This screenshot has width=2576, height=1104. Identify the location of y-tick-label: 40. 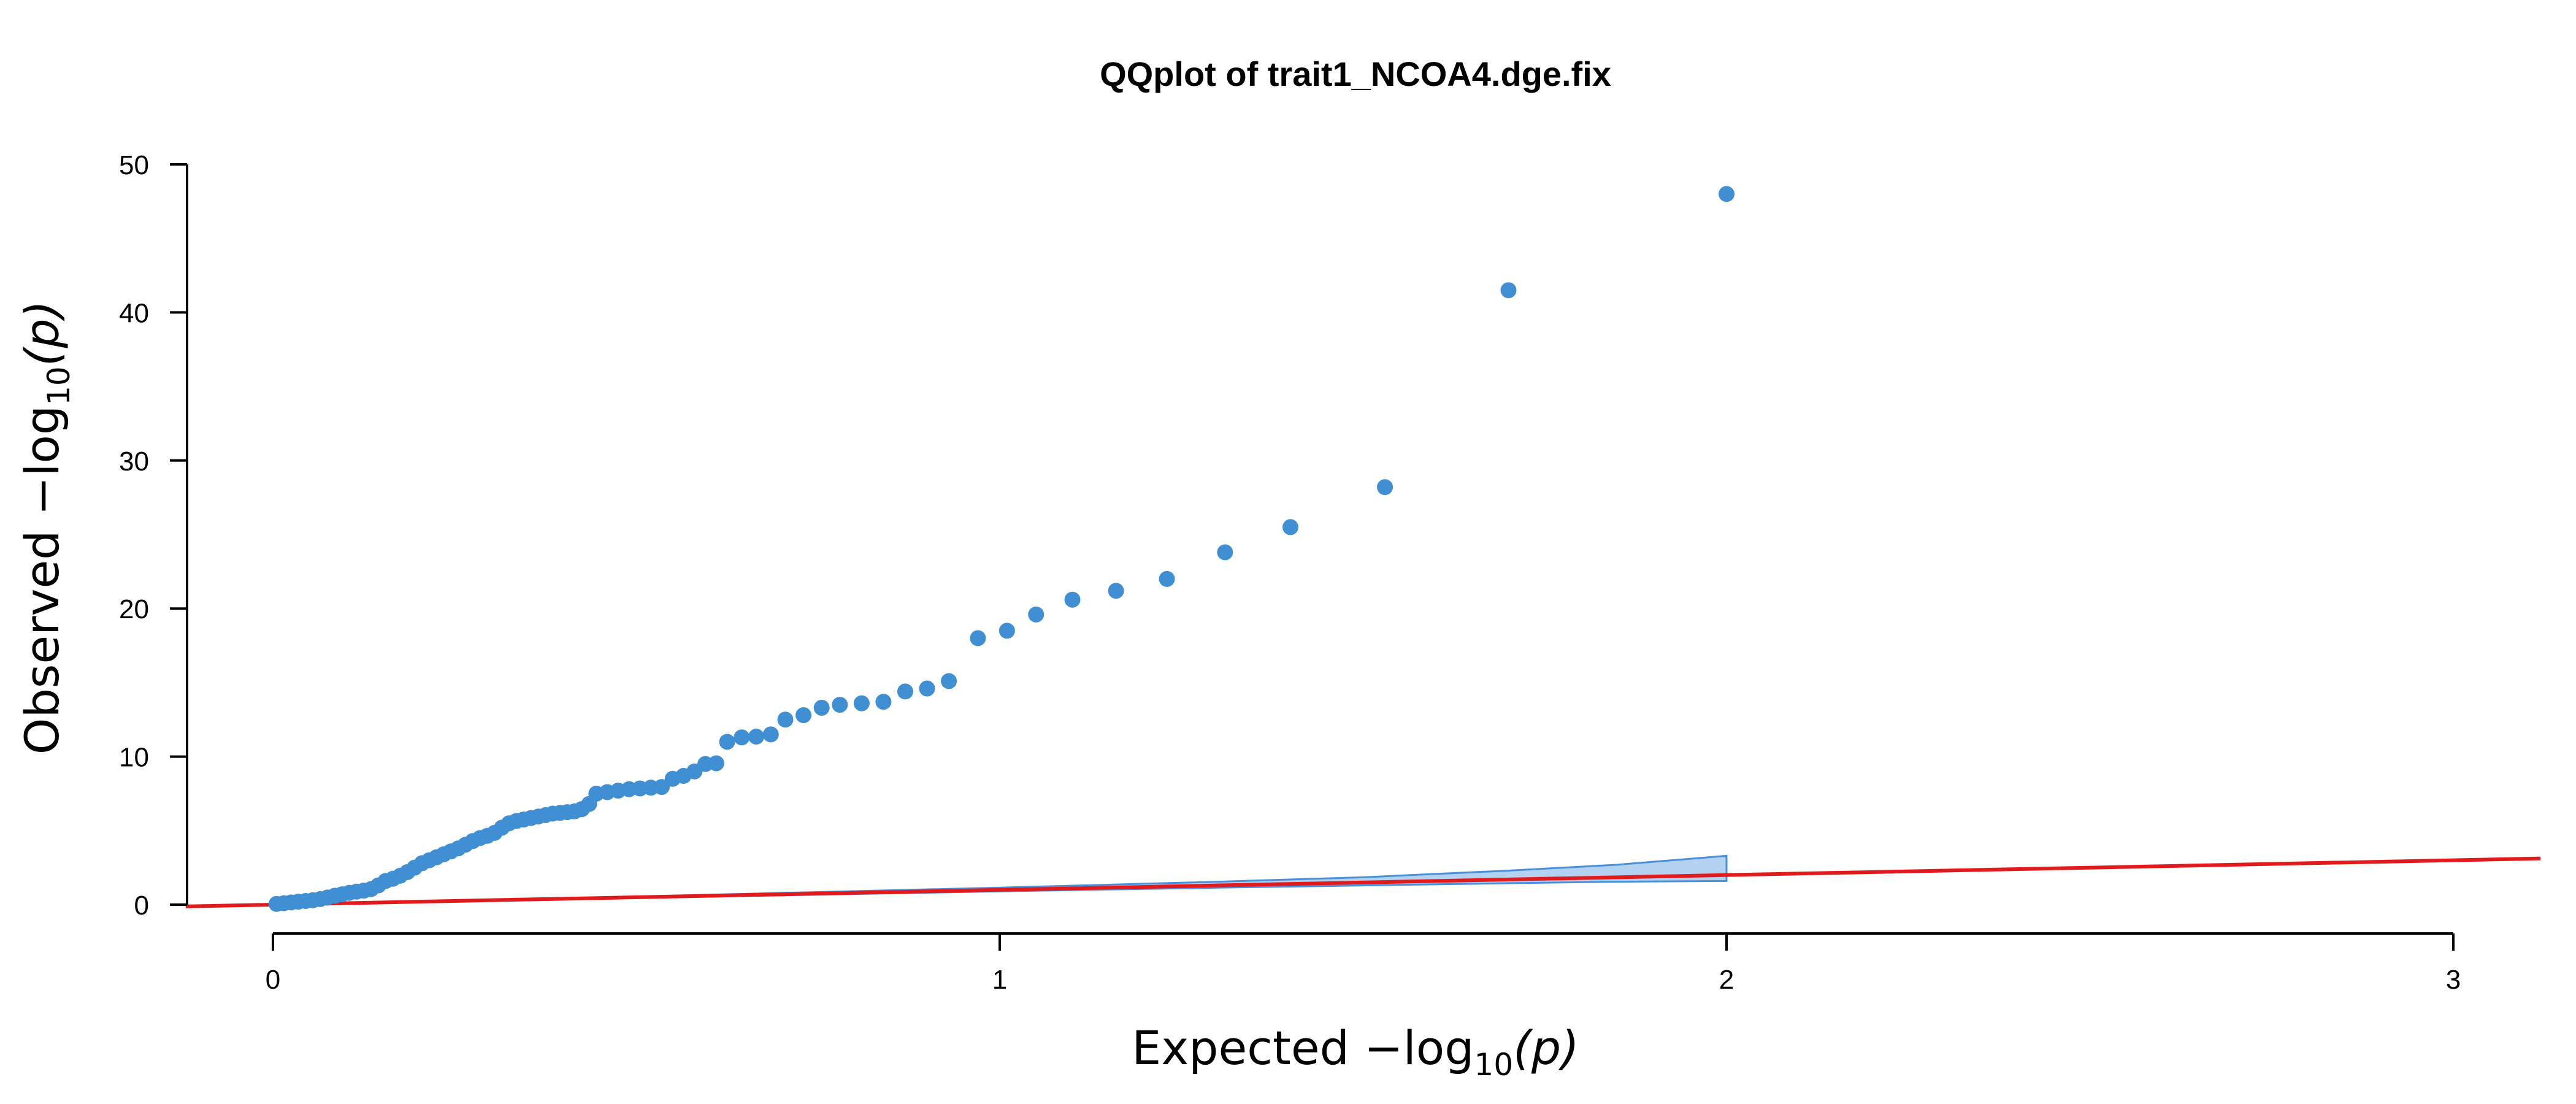
(134, 313).